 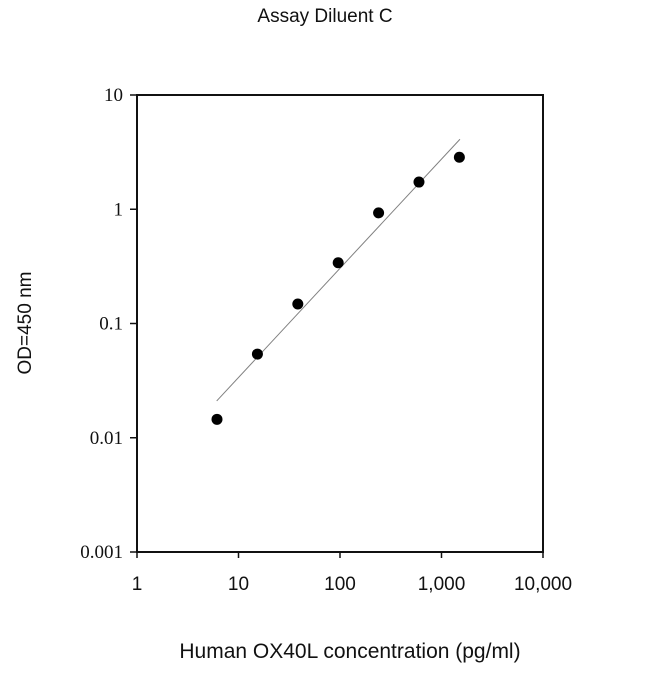 I want to click on fit-line, so click(x=338, y=270).